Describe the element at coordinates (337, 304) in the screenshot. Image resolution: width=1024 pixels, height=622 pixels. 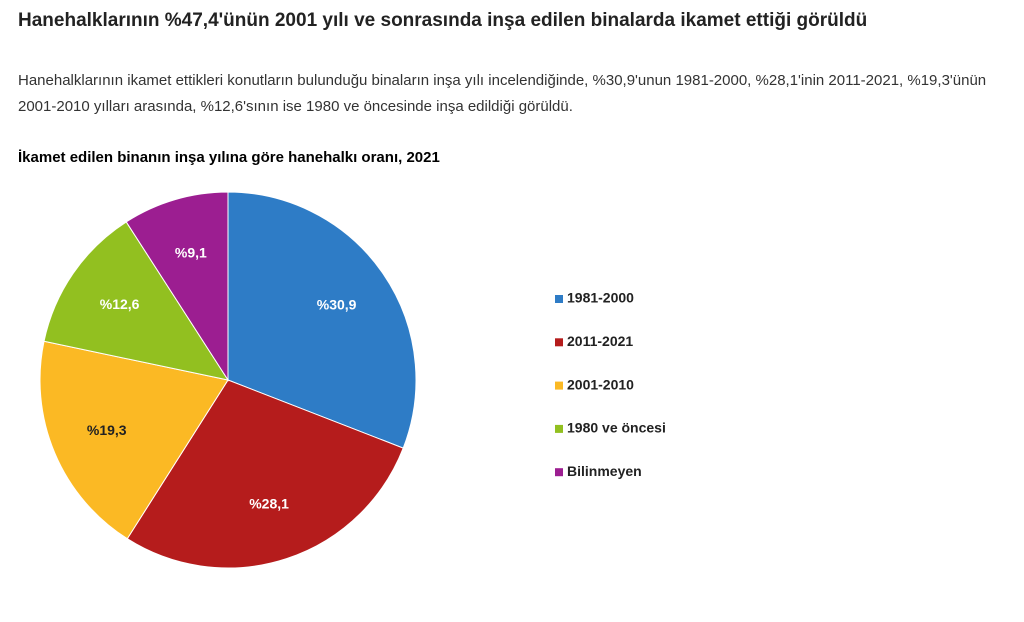
I see `slice-label: %30,9` at that location.